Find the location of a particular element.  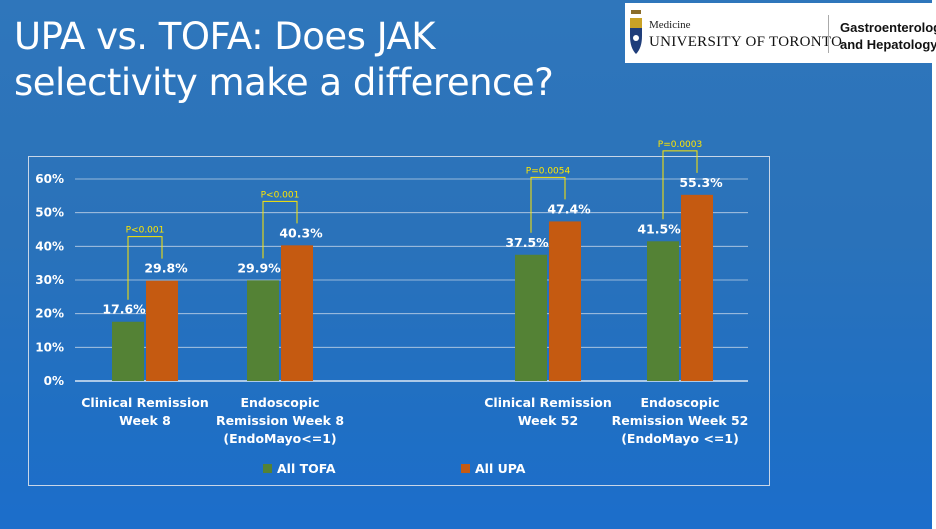

logo-dept-line-2: and Hepatology is located at coordinates (888, 44).